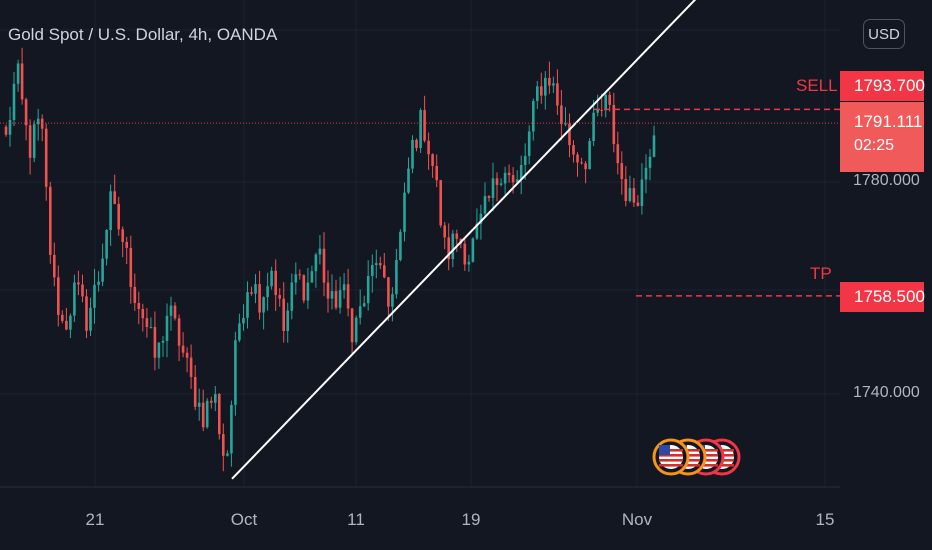 The height and width of the screenshot is (550, 932). Describe the element at coordinates (882, 297) in the screenshot. I see `tp-price-badge: 1758.500` at that location.